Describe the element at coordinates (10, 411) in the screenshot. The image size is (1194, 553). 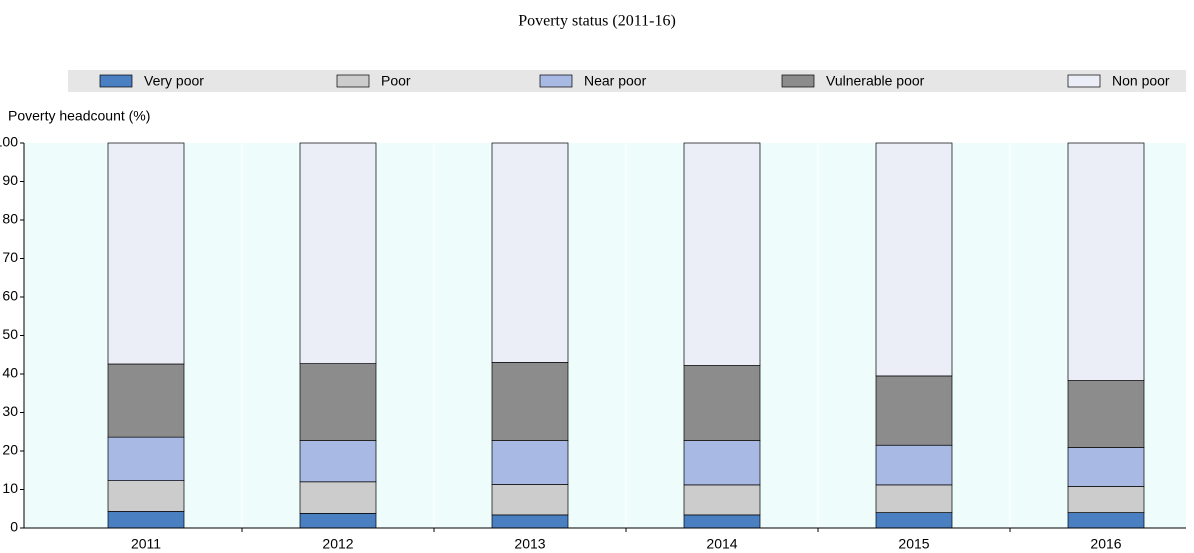
I see `y-tick-label: 30` at that location.